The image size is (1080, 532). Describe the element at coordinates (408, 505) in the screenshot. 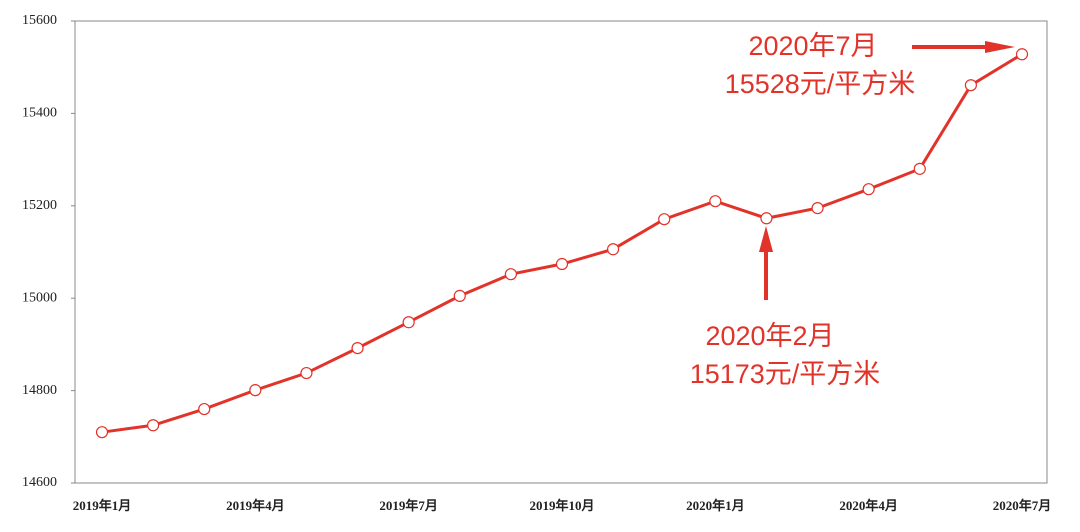

I see `x-tick-label: 2019年7月` at that location.